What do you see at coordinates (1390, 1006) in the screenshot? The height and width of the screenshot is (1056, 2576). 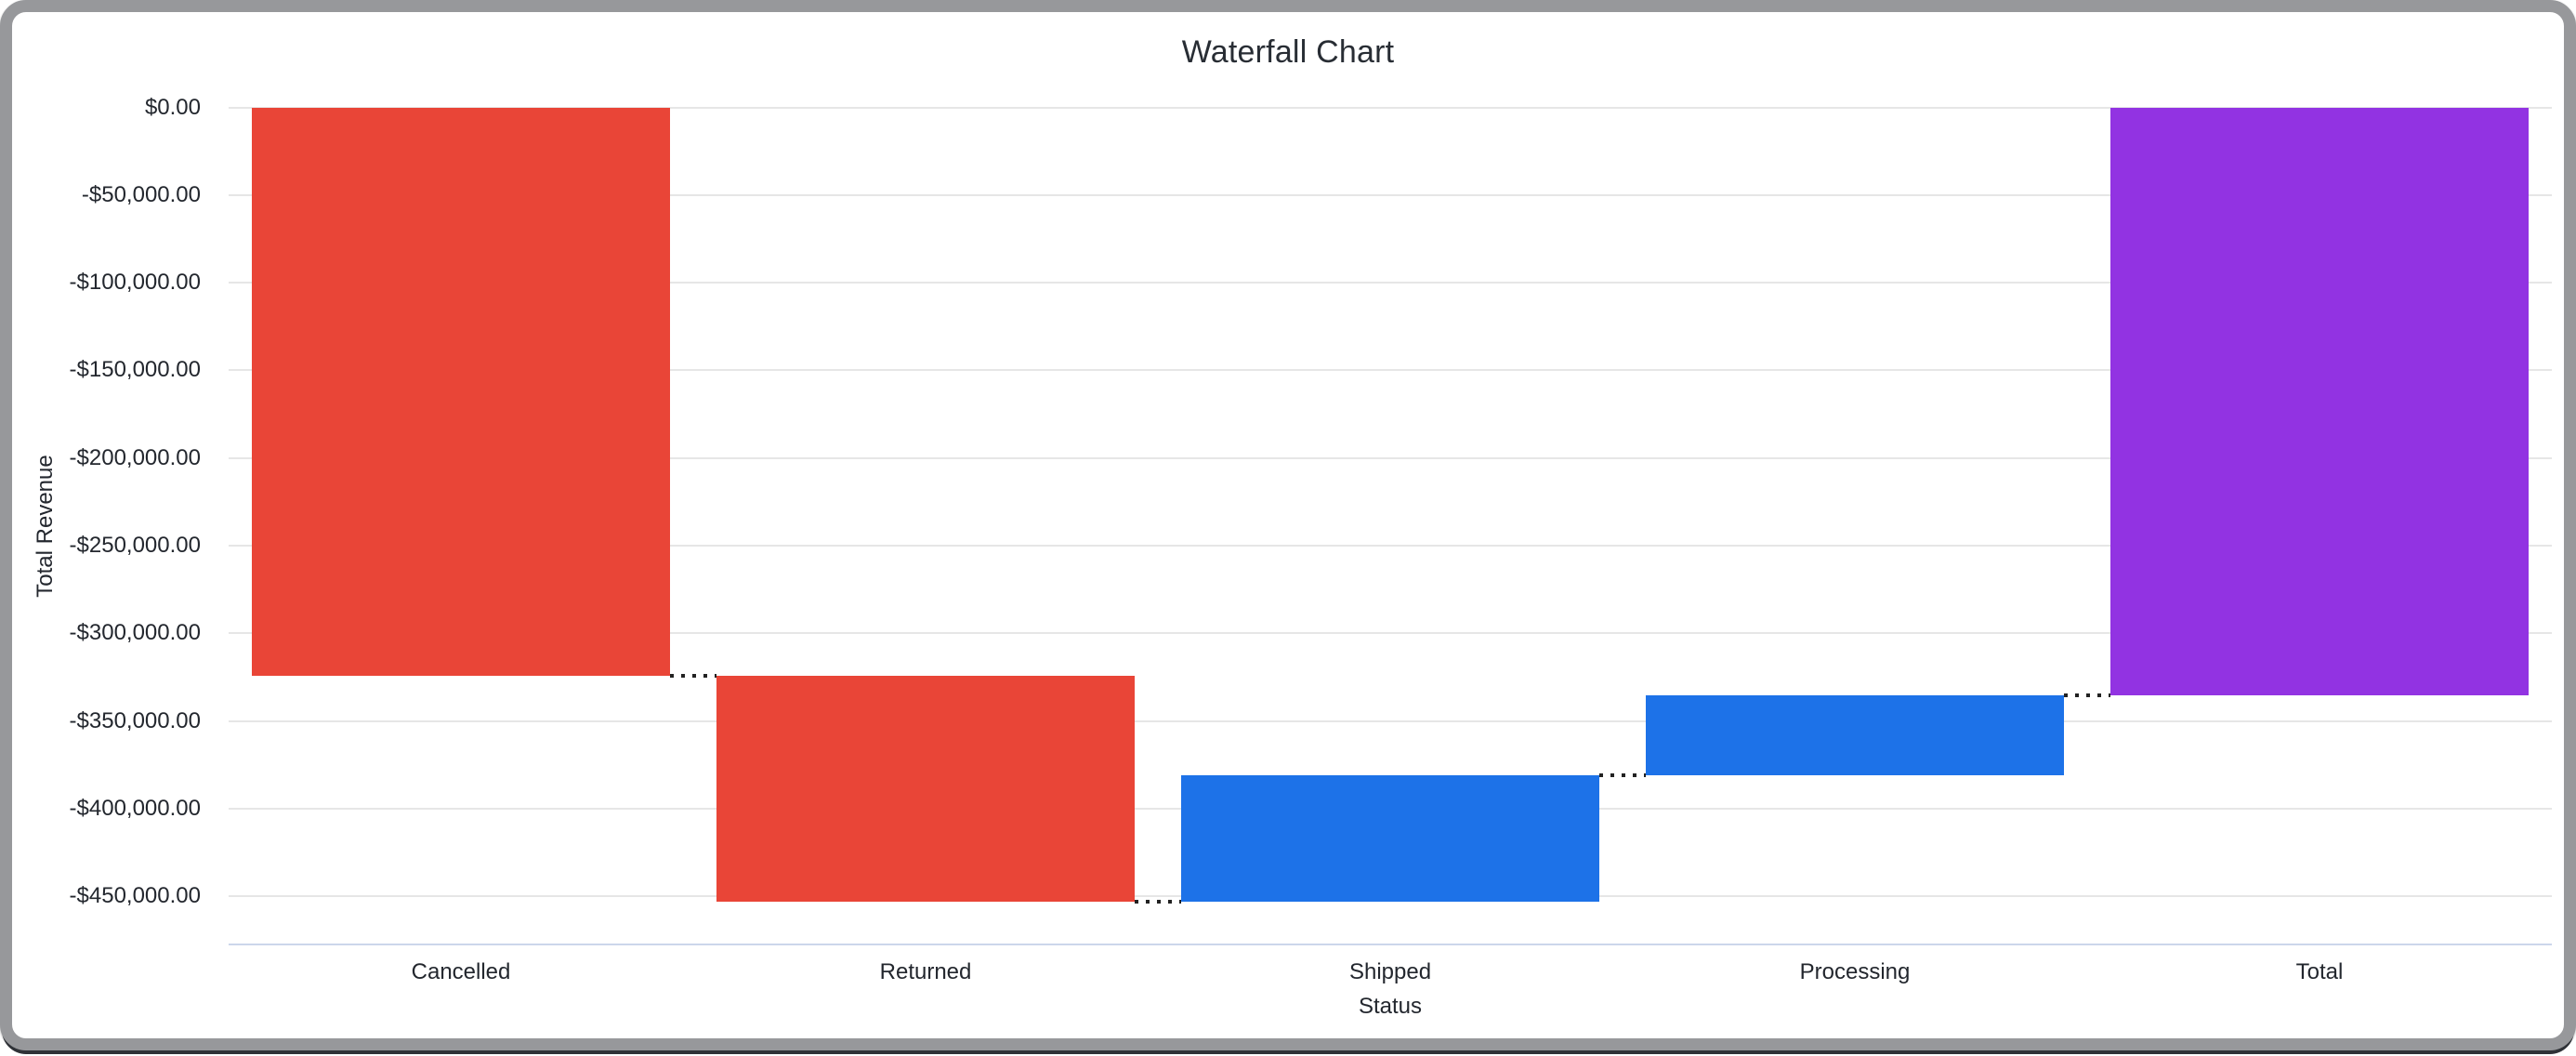 I see `x-axis-title: Status` at bounding box center [1390, 1006].